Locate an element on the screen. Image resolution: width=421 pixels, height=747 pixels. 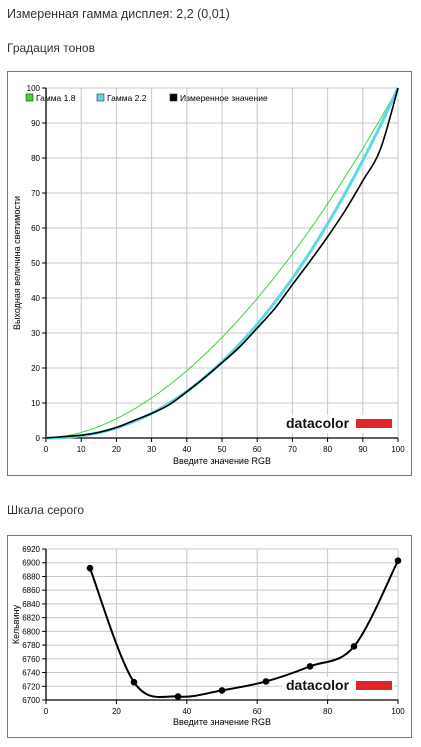
grayscale-series-line is located at coordinates (244, 629).